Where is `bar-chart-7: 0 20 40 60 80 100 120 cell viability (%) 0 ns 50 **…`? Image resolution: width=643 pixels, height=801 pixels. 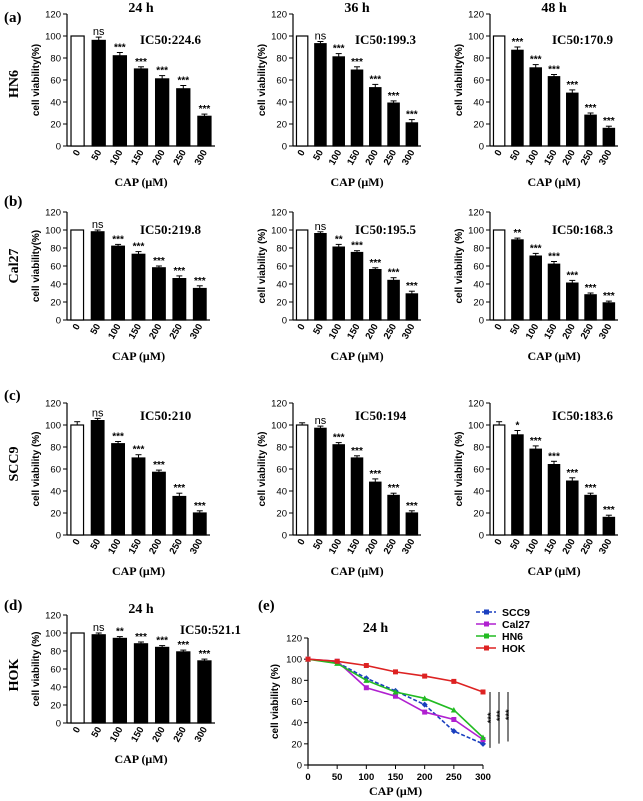
bar-chart-7: 0 20 40 60 80 100 120 cell viability (%) 0 ns 50 **… is located at coordinates (120, 488).